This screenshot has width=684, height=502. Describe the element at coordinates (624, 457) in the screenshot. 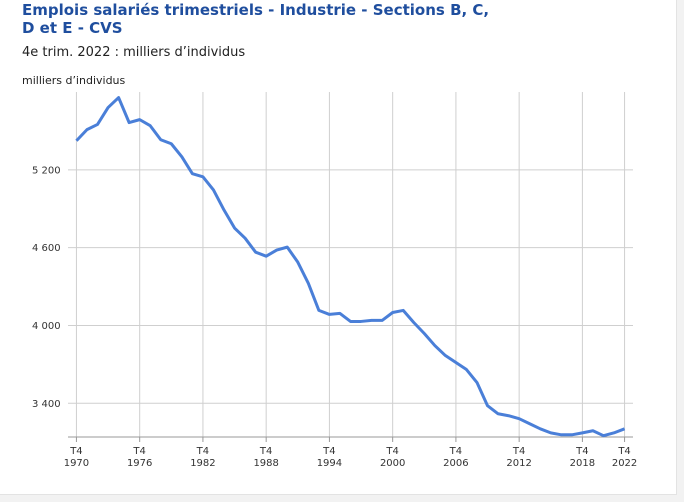

I see `x-tick-label: T4 2022` at that location.